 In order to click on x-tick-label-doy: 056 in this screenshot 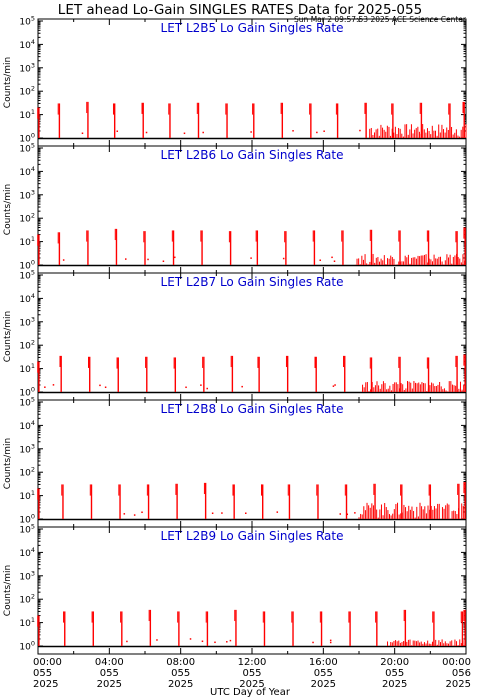, I will do `click(461, 673)`.